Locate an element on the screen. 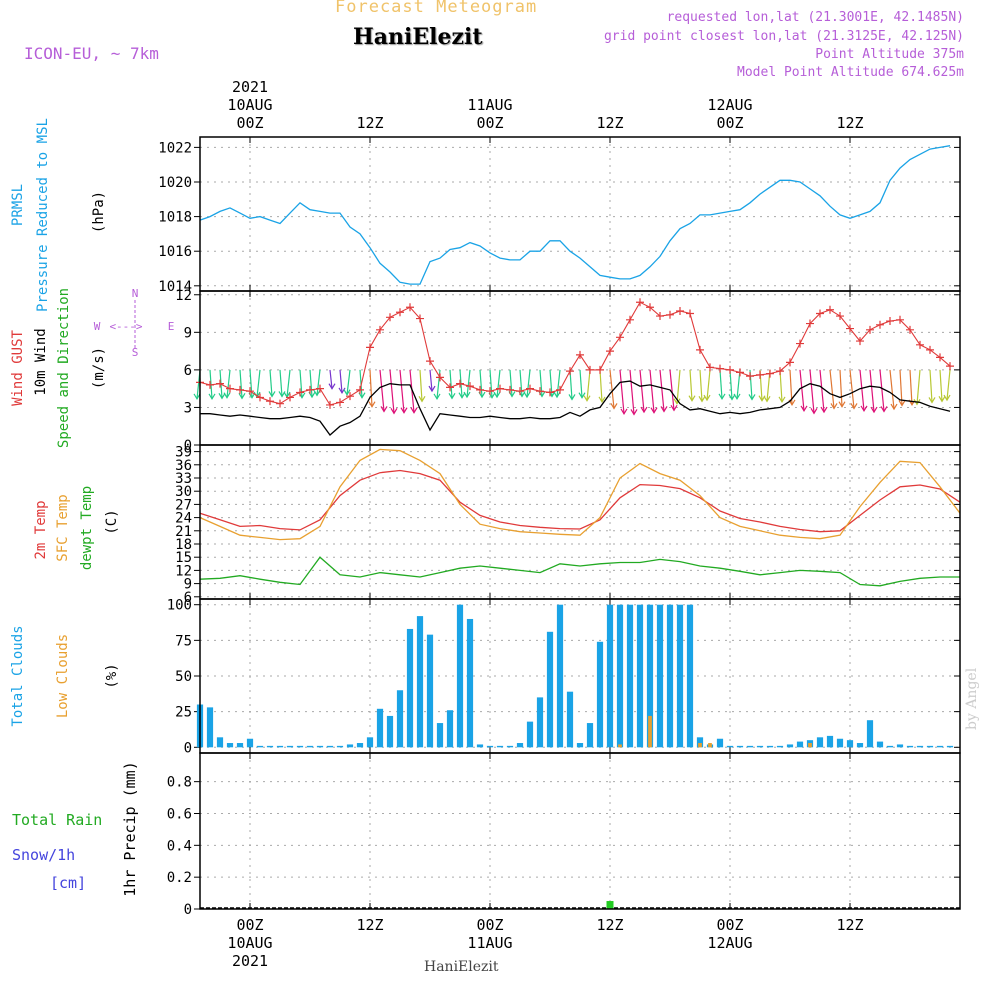 The height and width of the screenshot is (1000, 1000). forecast-title: Forecast Meteogram is located at coordinates (436, 8).